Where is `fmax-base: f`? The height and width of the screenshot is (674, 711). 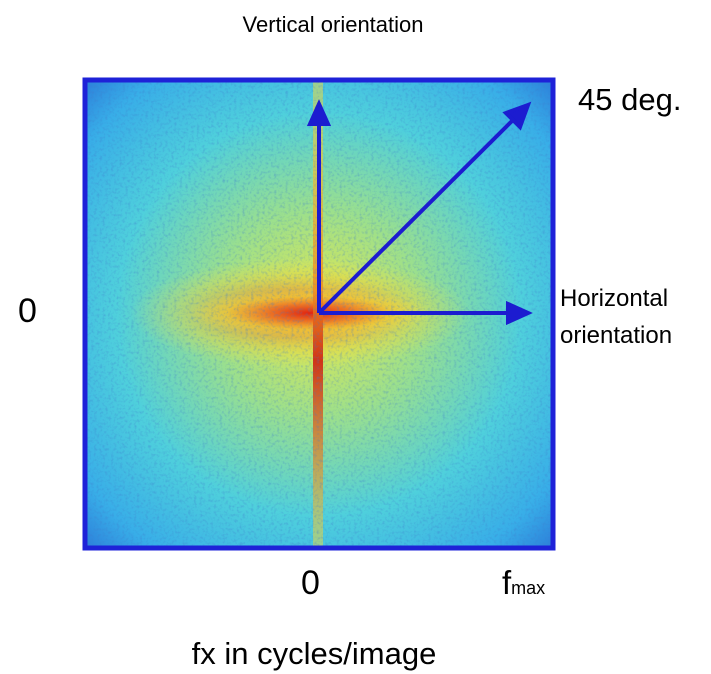 fmax-base: f is located at coordinates (507, 582).